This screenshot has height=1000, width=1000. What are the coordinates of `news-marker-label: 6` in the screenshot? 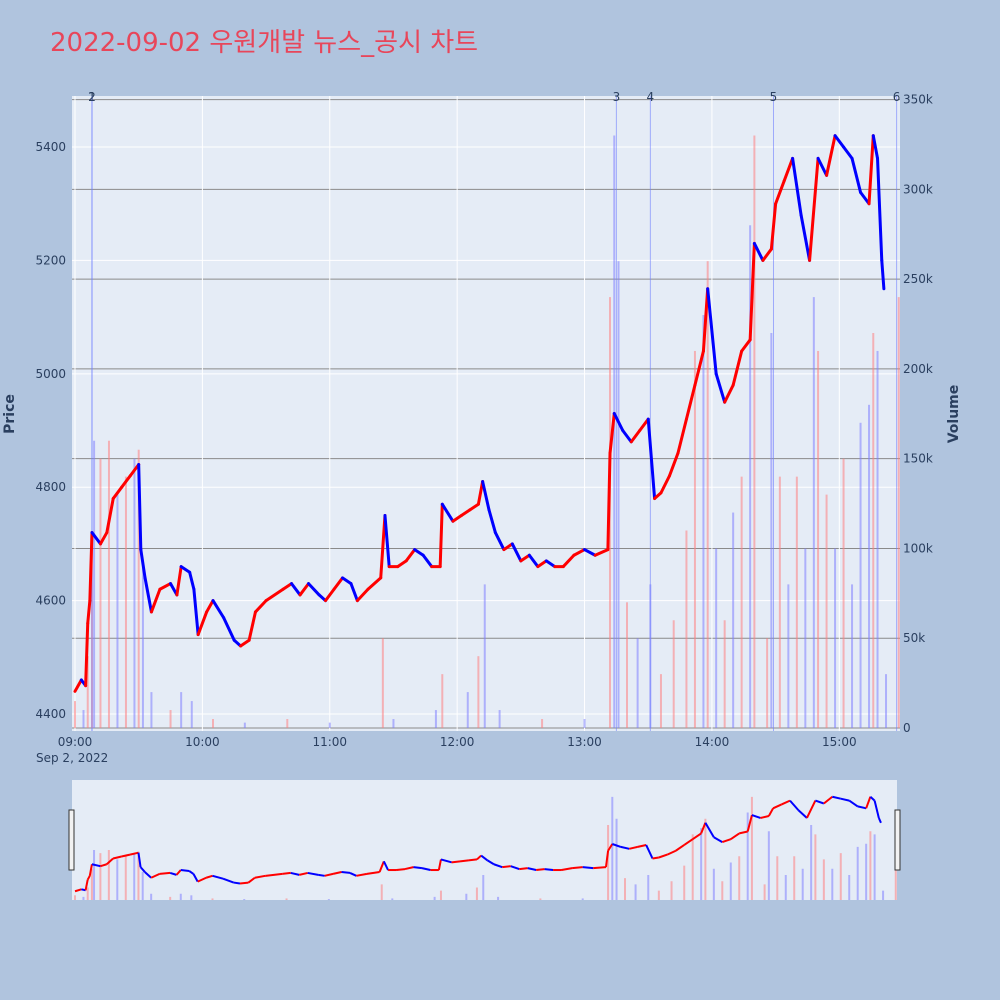 It's located at (897, 97).